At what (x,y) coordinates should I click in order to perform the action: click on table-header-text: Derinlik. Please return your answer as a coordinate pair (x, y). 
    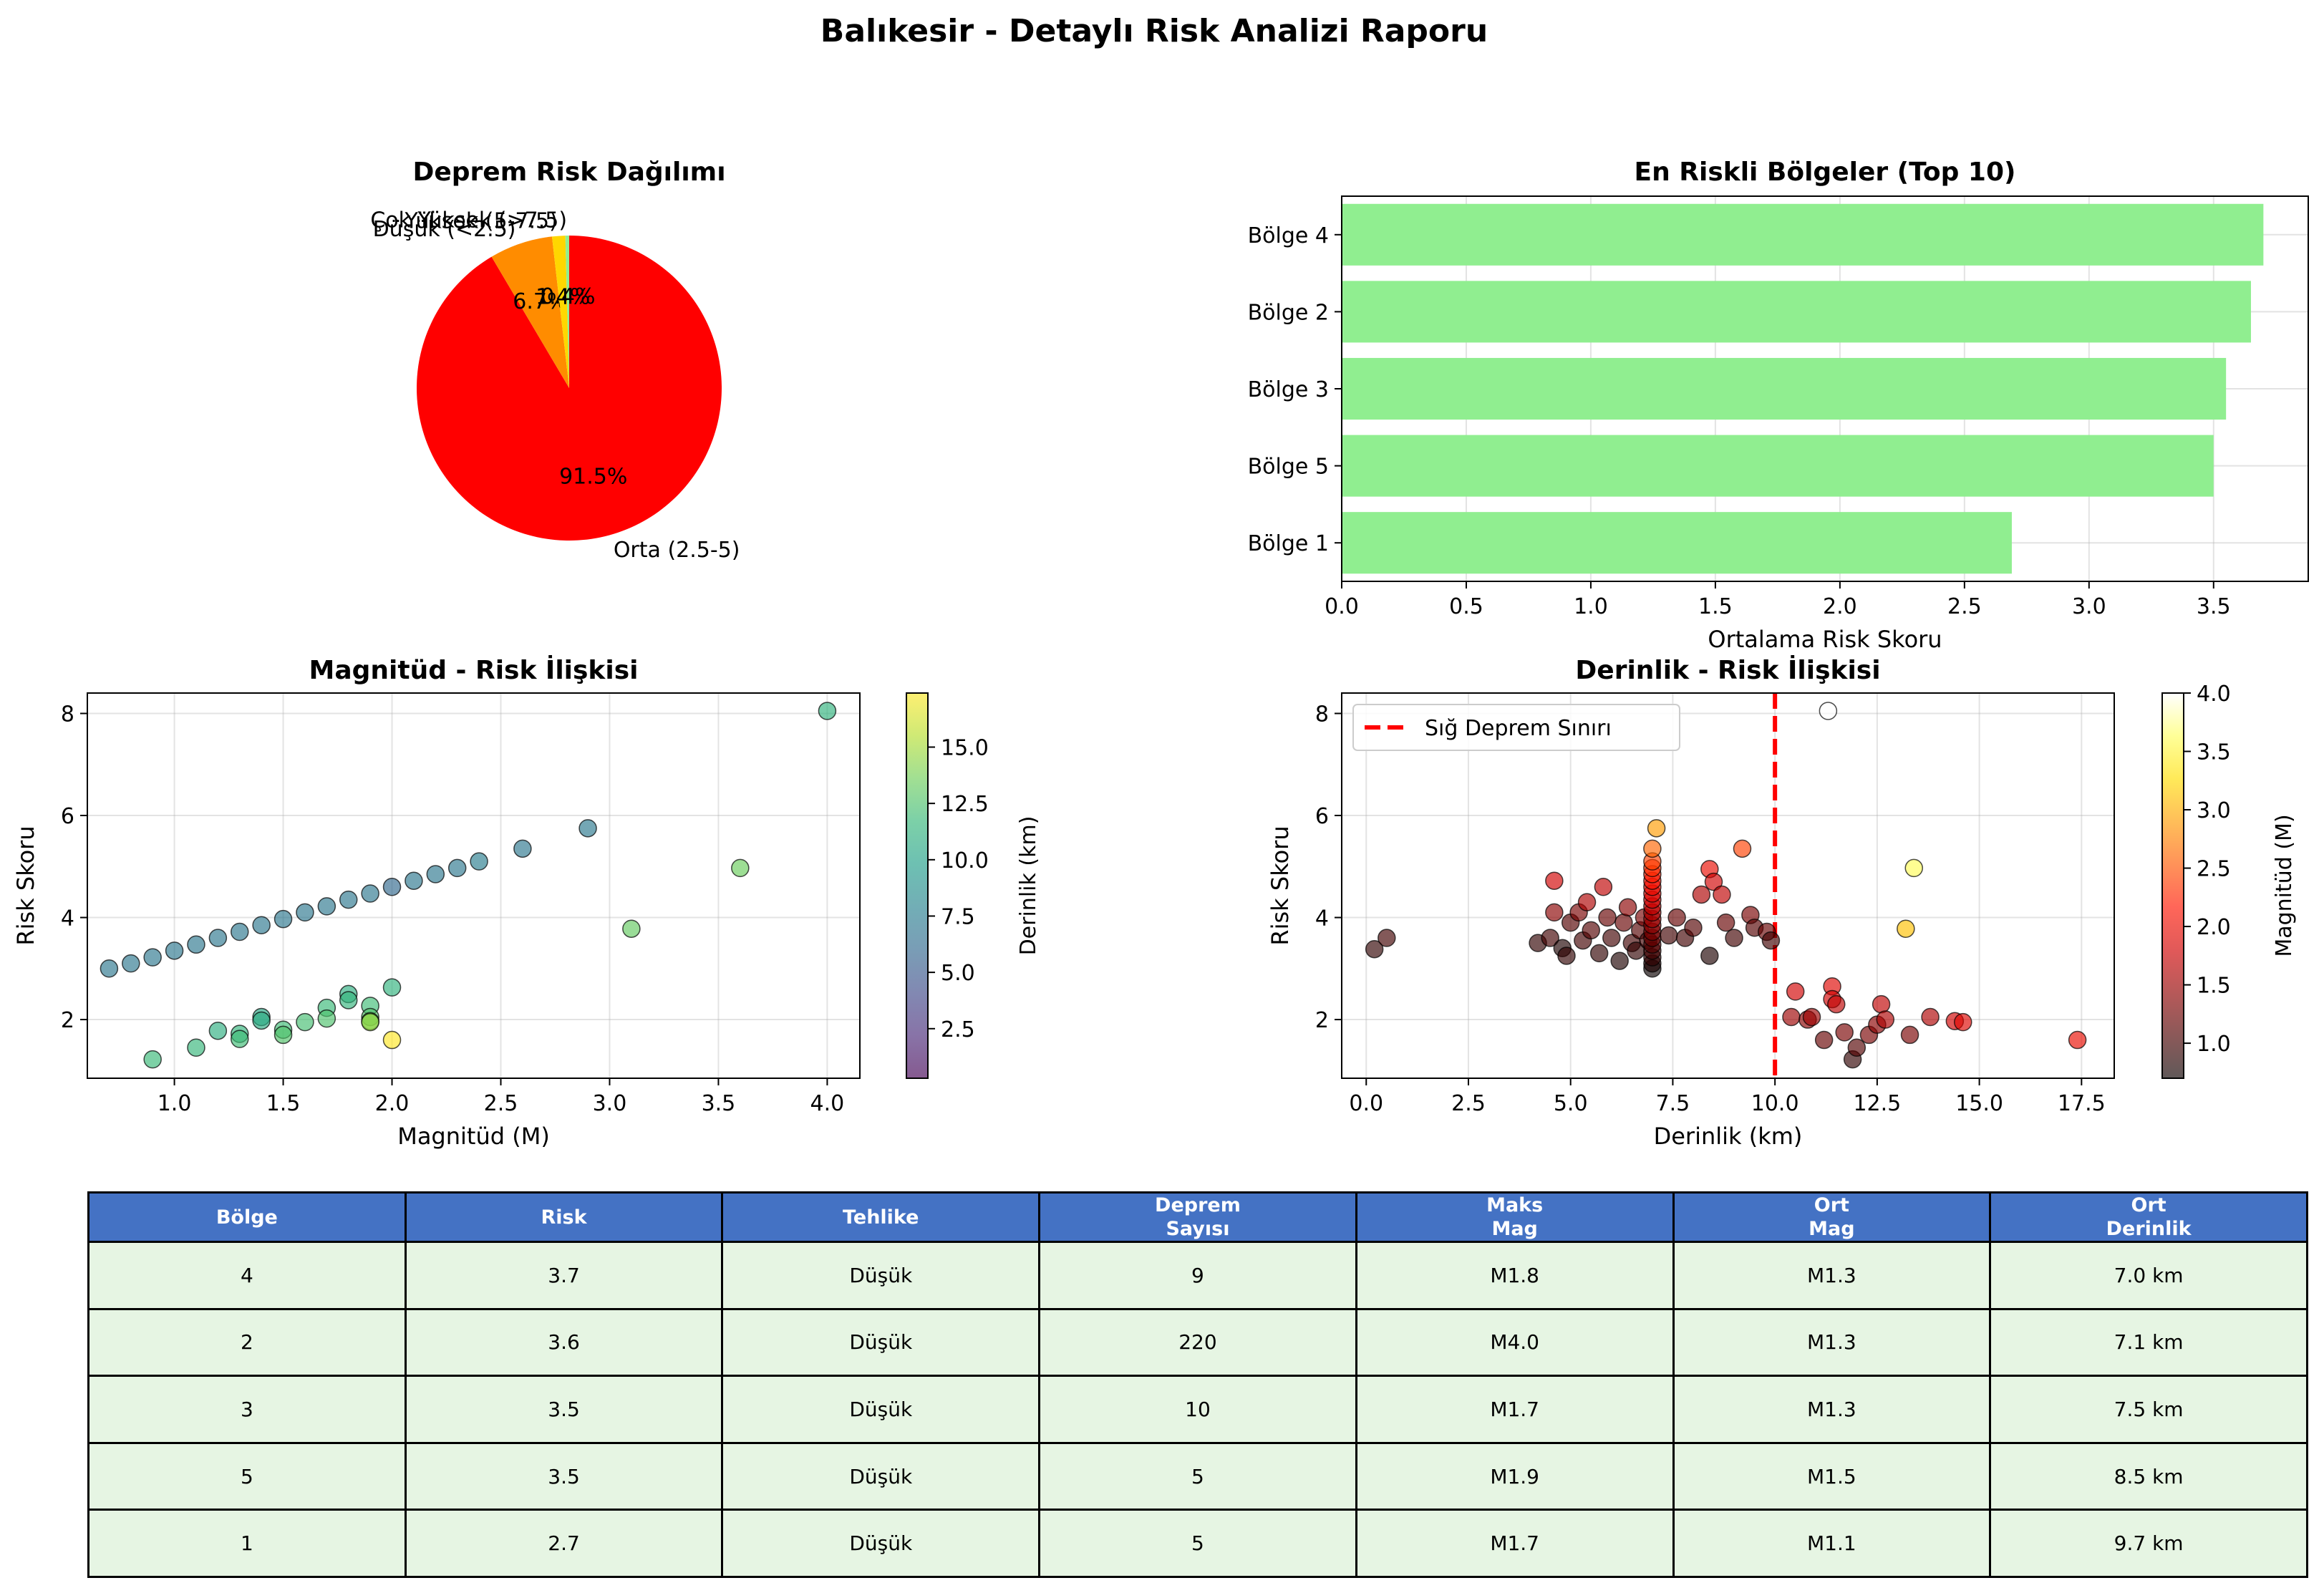
    Looking at the image, I should click on (2149, 1229).